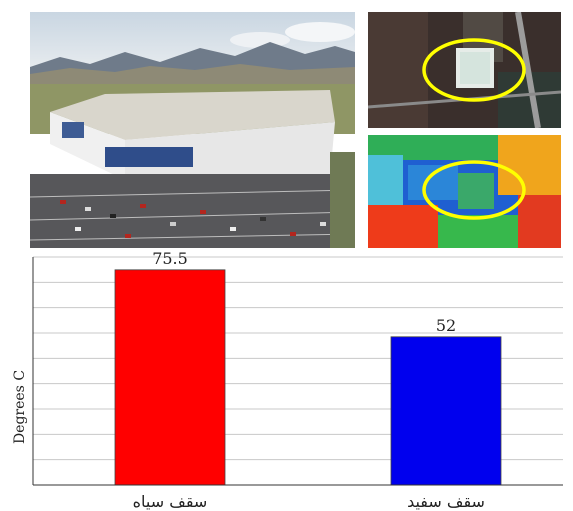  What do you see at coordinates (446, 501) in the screenshot?
I see `category-label-1: سقف سفید` at bounding box center [446, 501].